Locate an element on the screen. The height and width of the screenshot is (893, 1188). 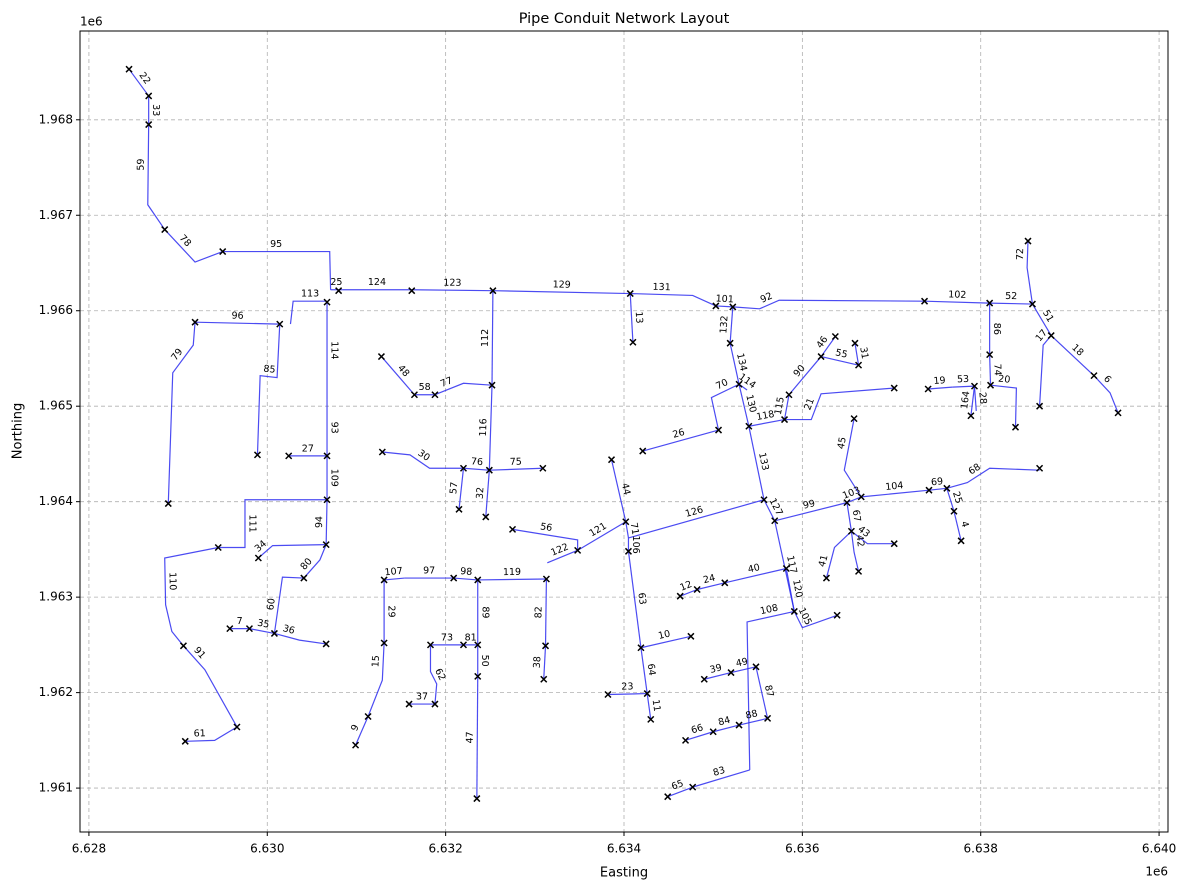
pipe-label: 40 is located at coordinates (754, 568).